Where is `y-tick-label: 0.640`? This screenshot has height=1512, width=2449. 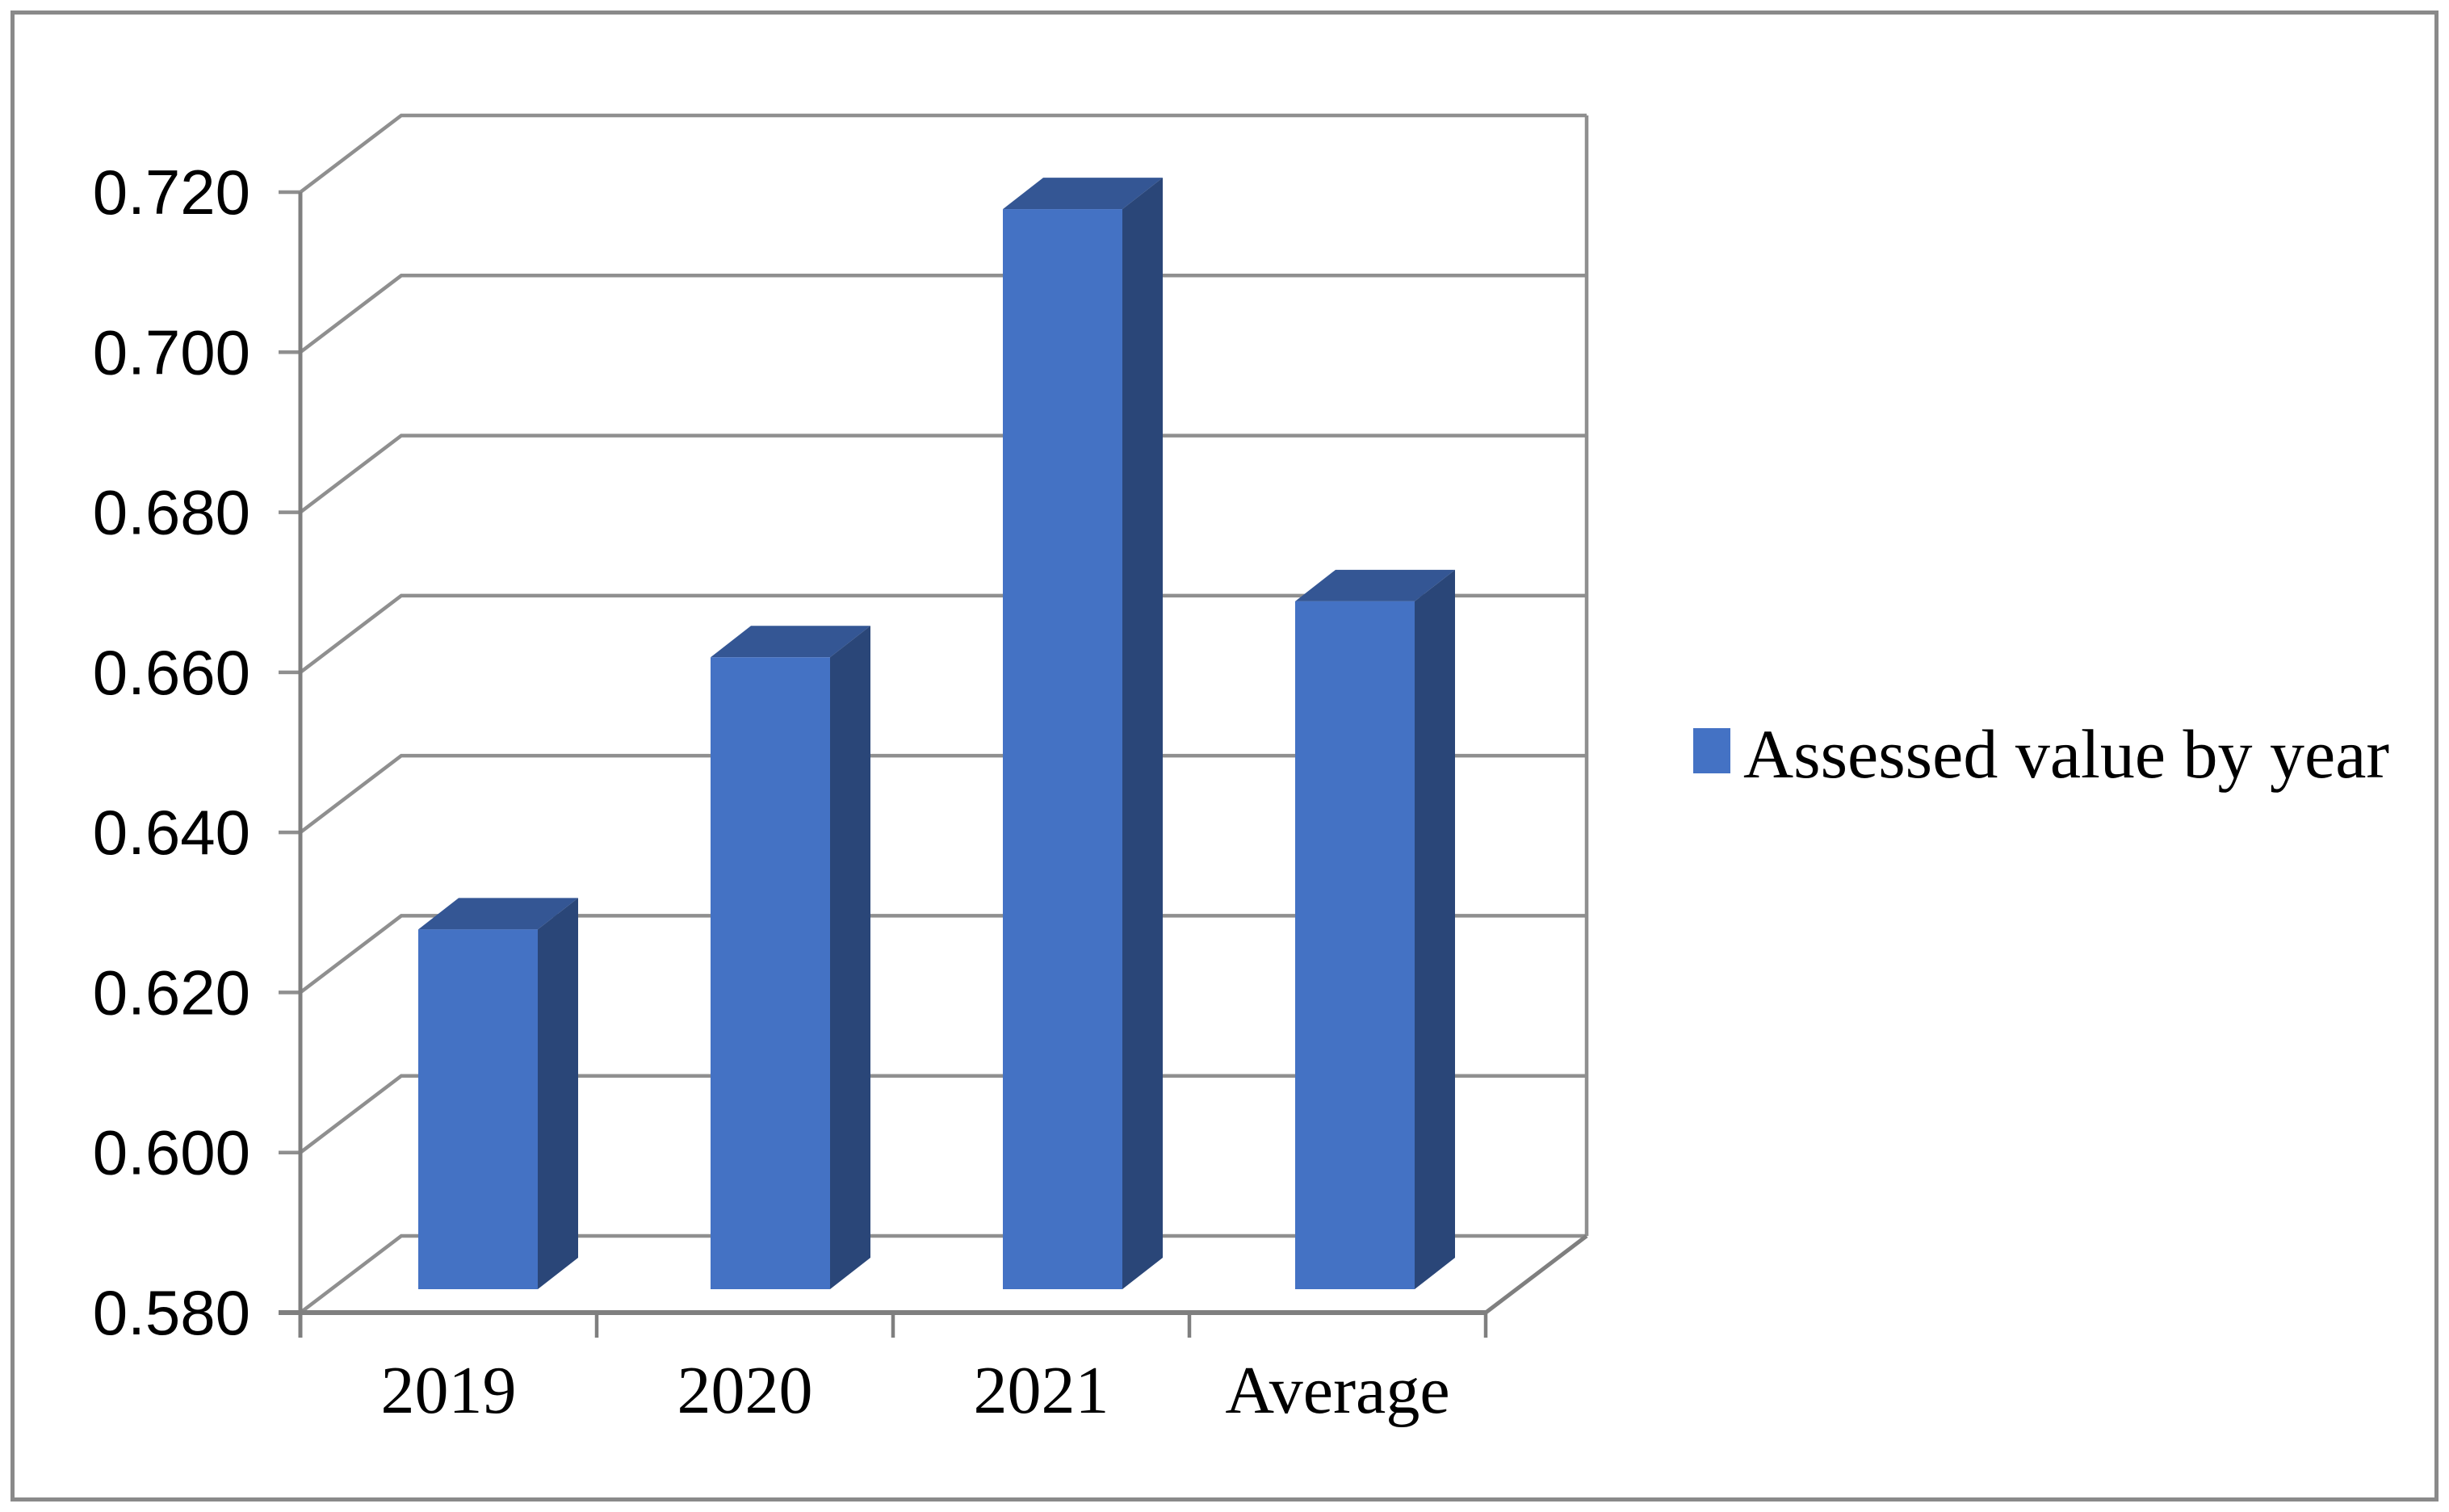
y-tick-label: 0.640 is located at coordinates (172, 832).